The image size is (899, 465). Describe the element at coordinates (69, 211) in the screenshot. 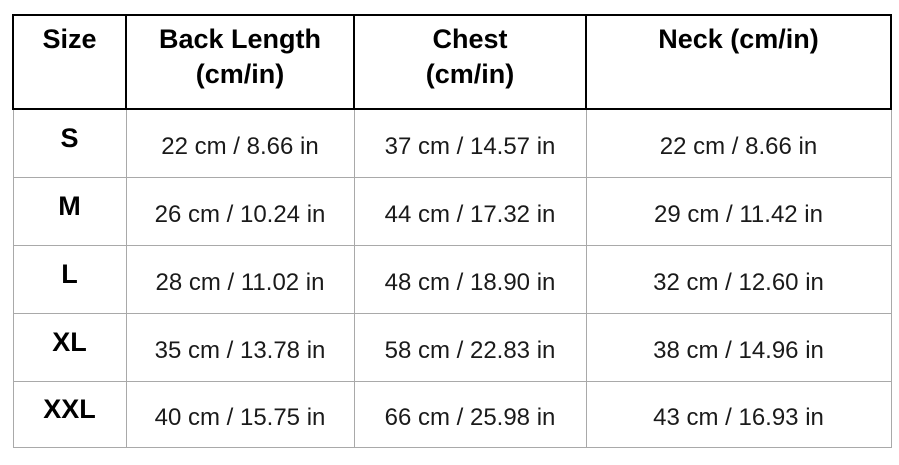

I see `size-cell: M` at that location.